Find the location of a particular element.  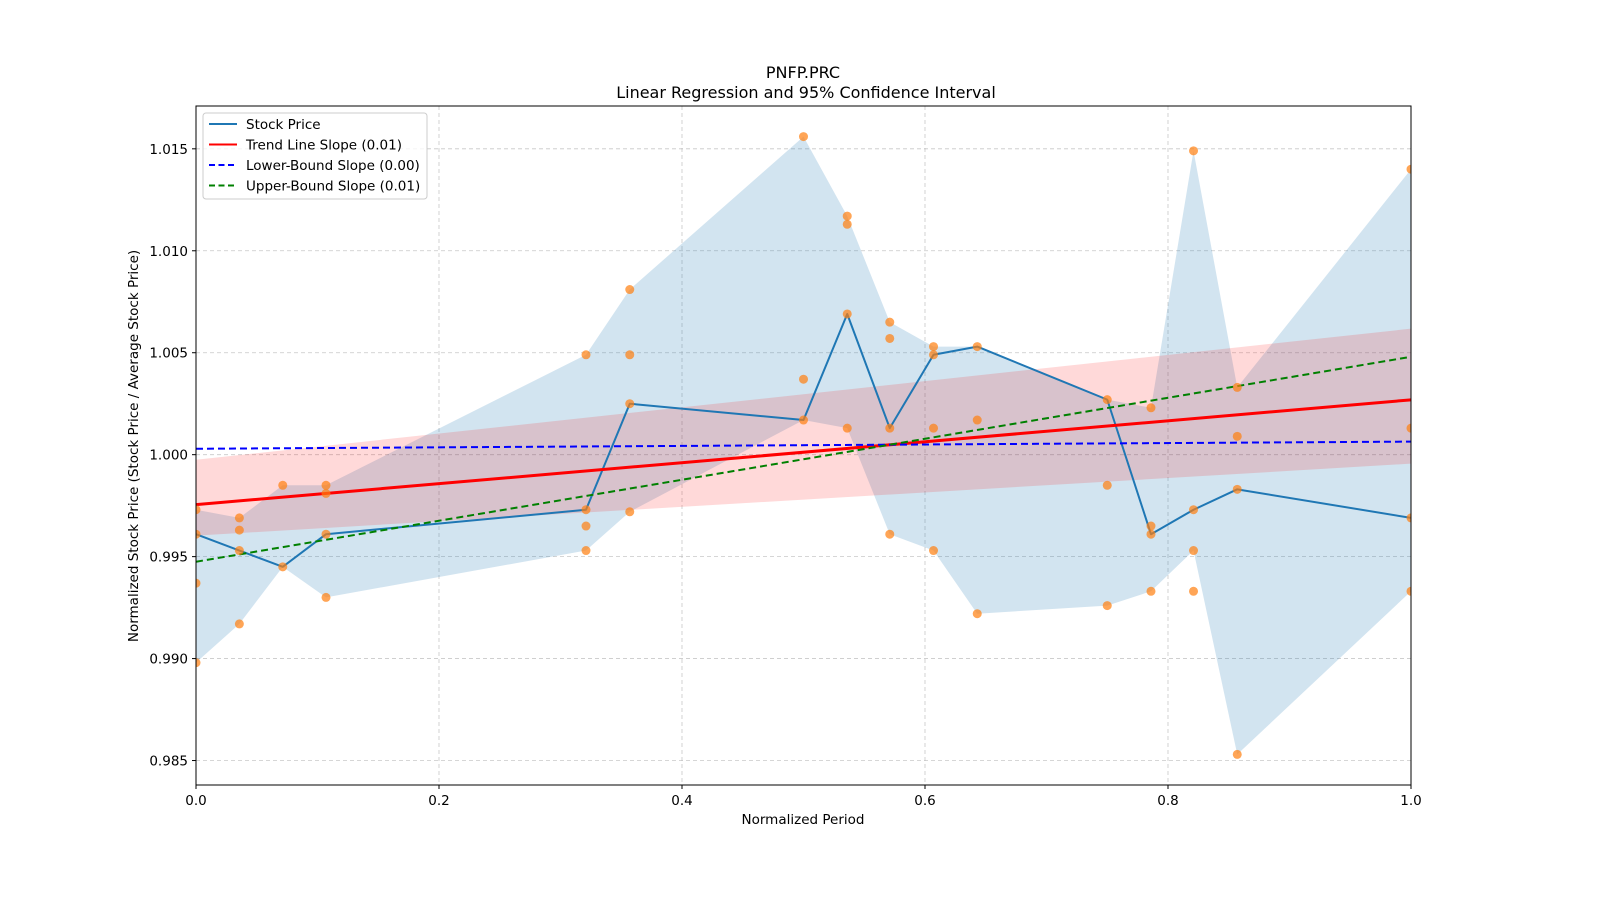

y-axis: 0.985 0.990 0.995 1.000 1.005 1.010 1.015 is located at coordinates (172, 456).